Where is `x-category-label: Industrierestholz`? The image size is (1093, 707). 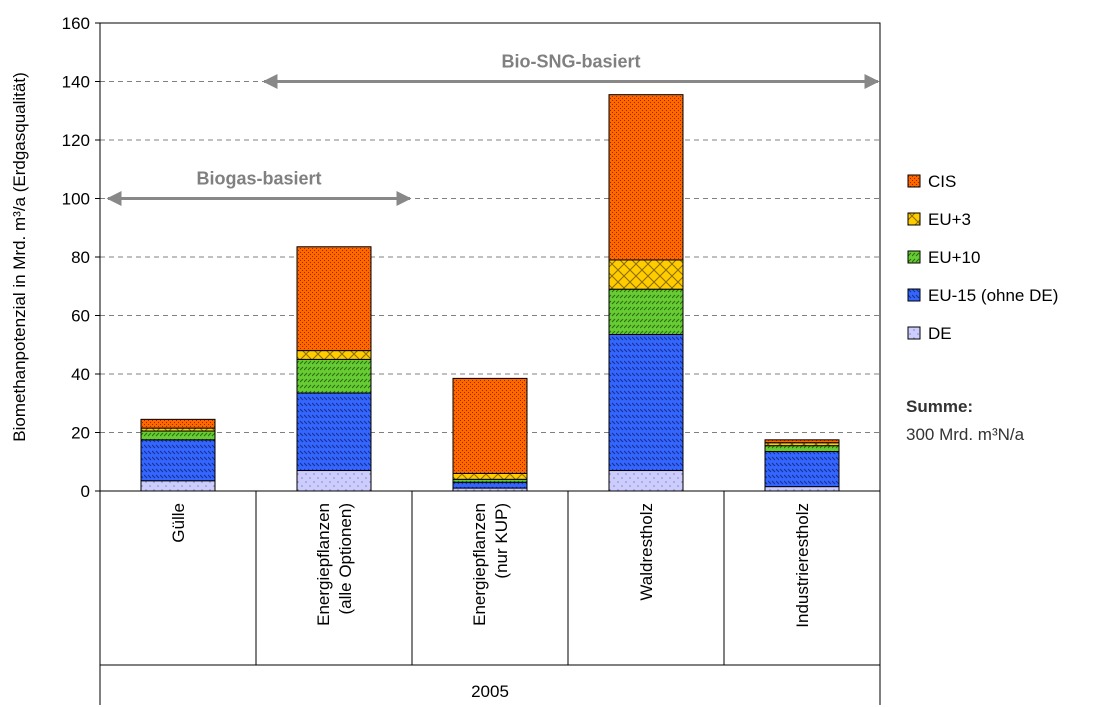 x-category-label: Industrierestholz is located at coordinates (802, 565).